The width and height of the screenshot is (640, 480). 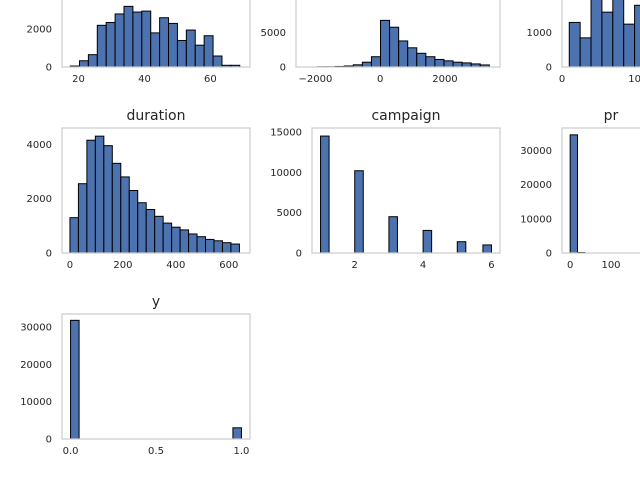 I want to click on duration-title: duration, so click(x=156, y=116).